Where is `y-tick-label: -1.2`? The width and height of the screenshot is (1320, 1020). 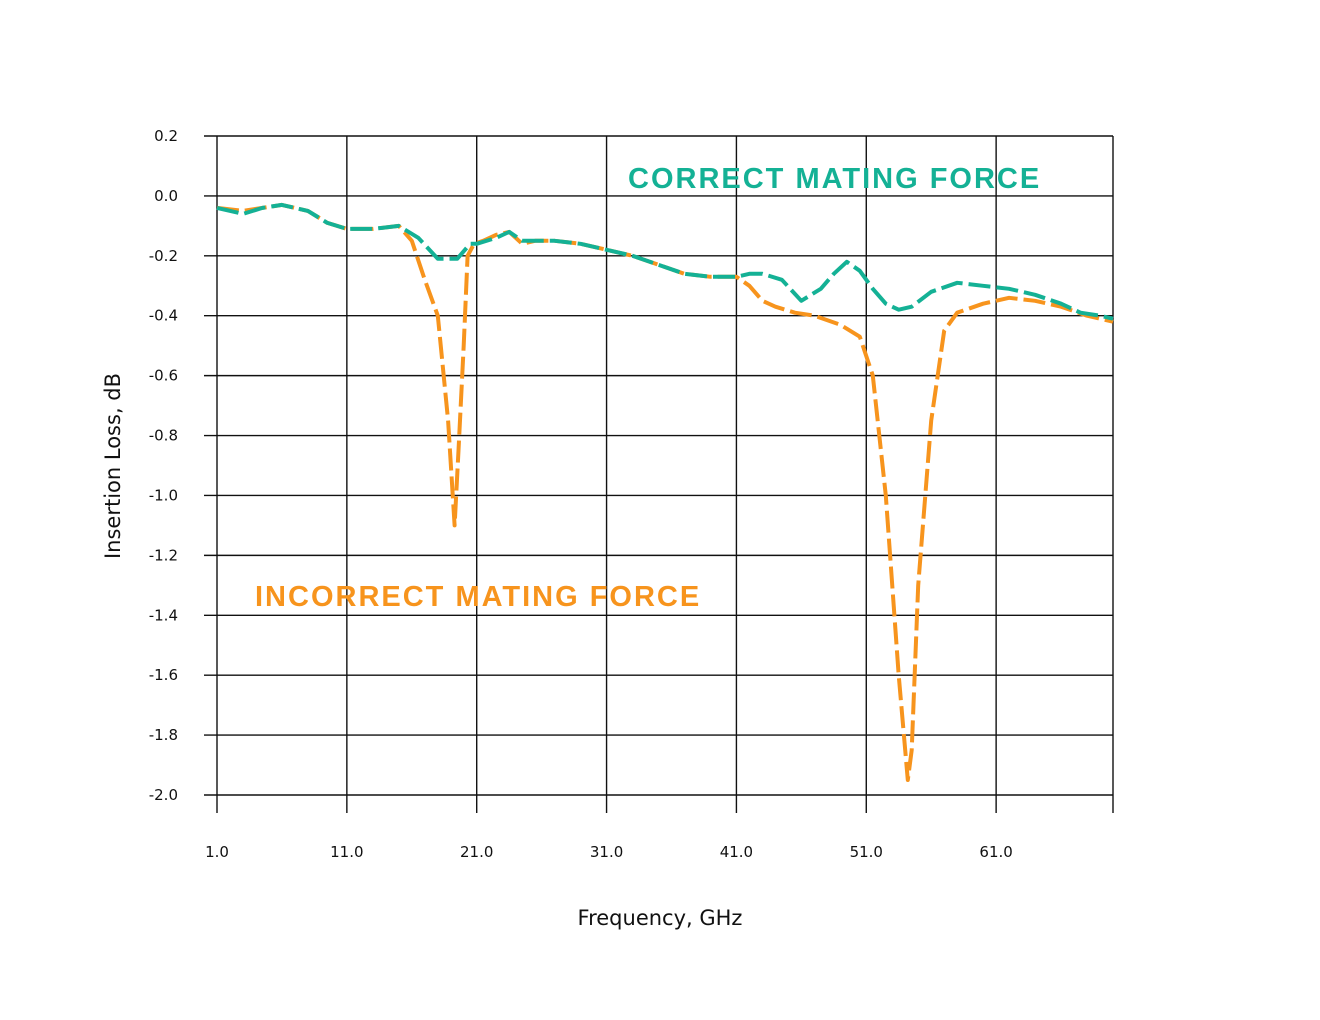 y-tick-label: -1.2 is located at coordinates (163, 555).